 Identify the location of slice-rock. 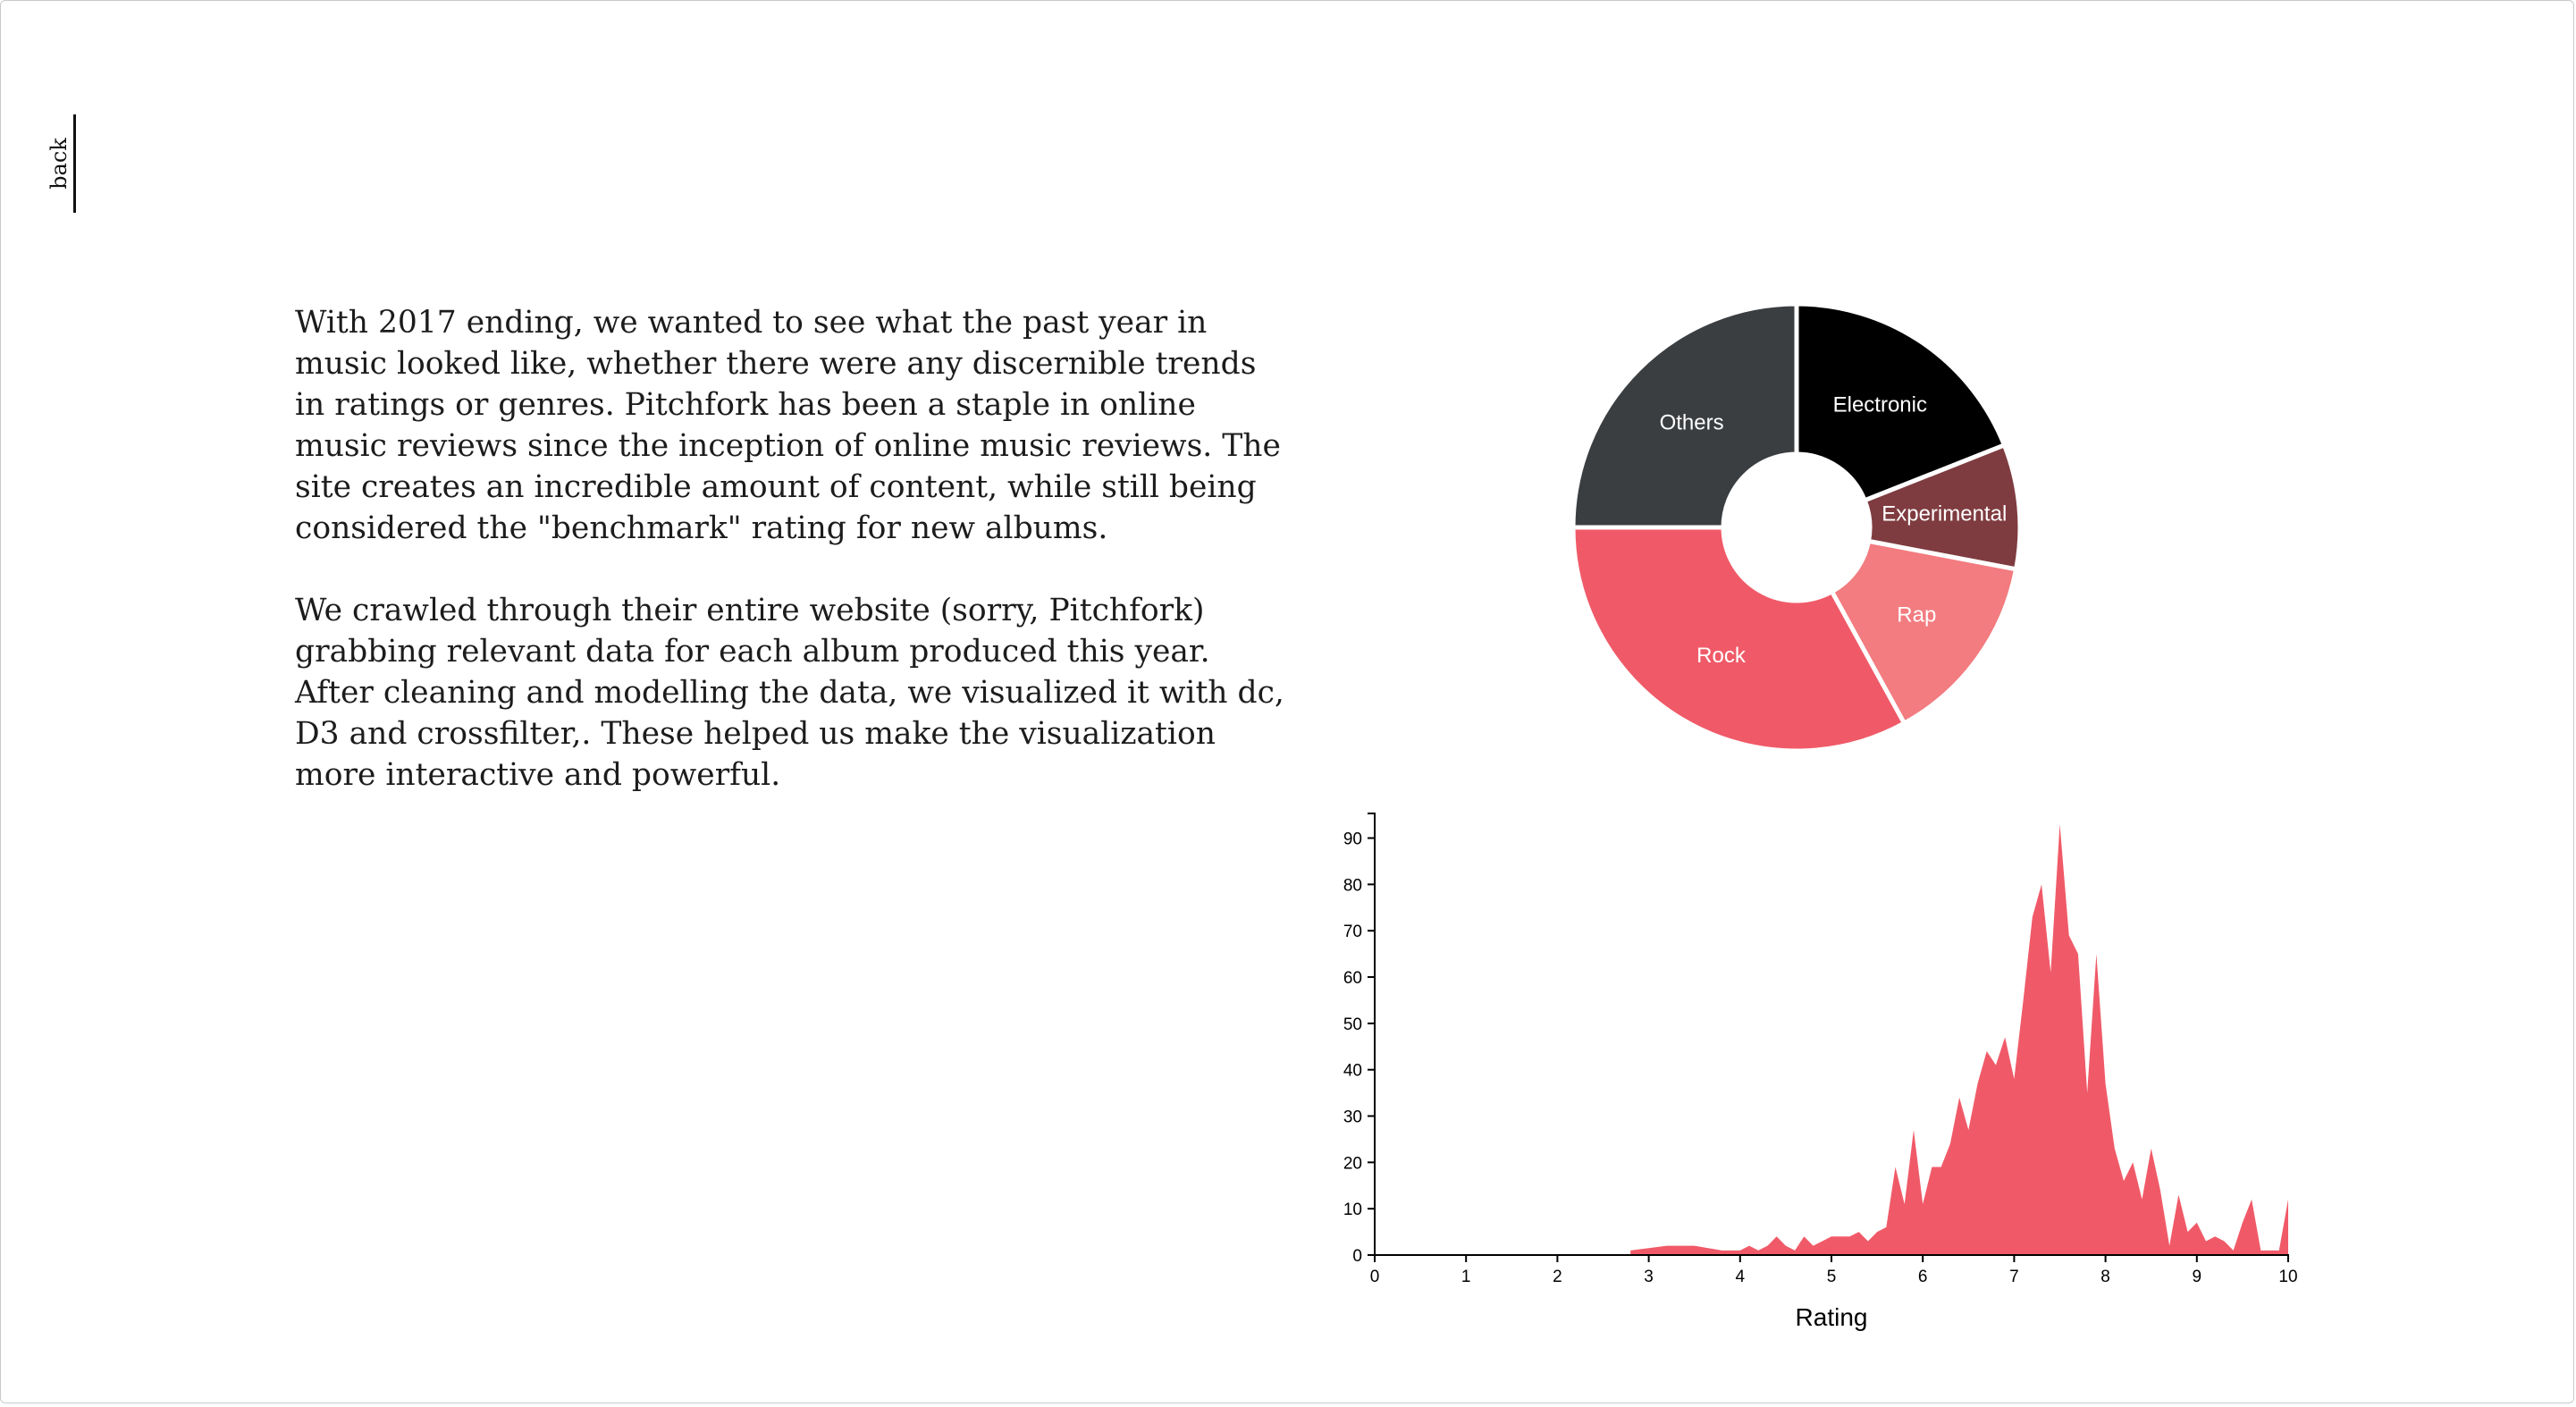
(1739, 639).